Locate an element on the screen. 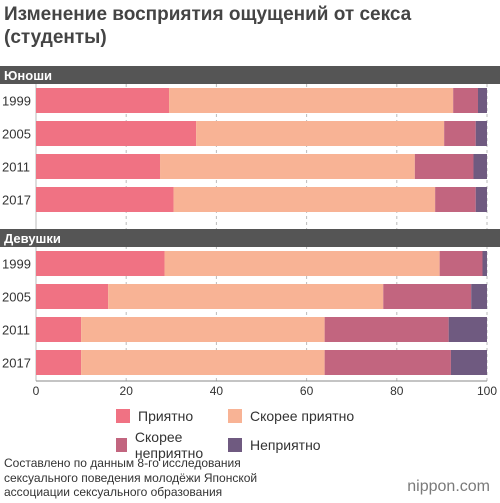 The height and width of the screenshot is (503, 500). legend-swatch-rather-pleasant is located at coordinates (235, 416).